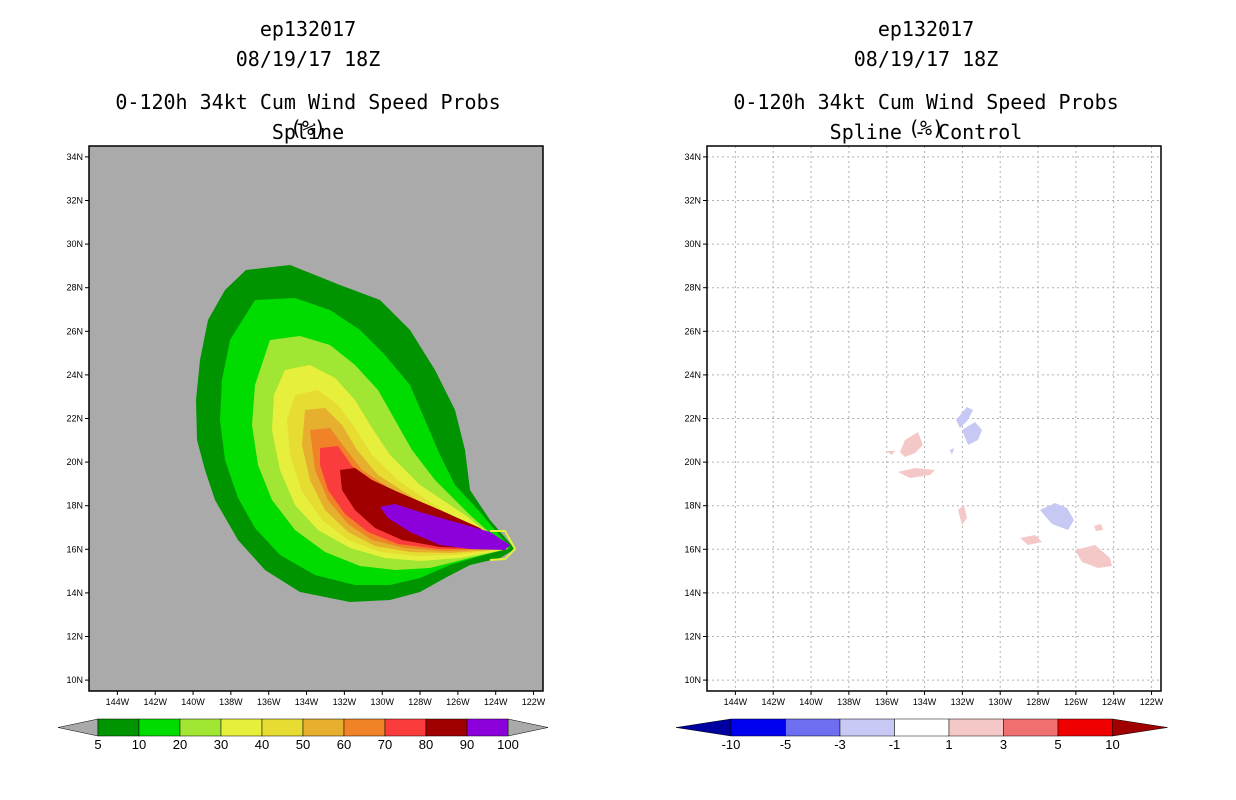 Image resolution: width=1236 pixels, height=800 pixels. What do you see at coordinates (496, 702) in the screenshot?
I see `lon-tick-label: 124W` at bounding box center [496, 702].